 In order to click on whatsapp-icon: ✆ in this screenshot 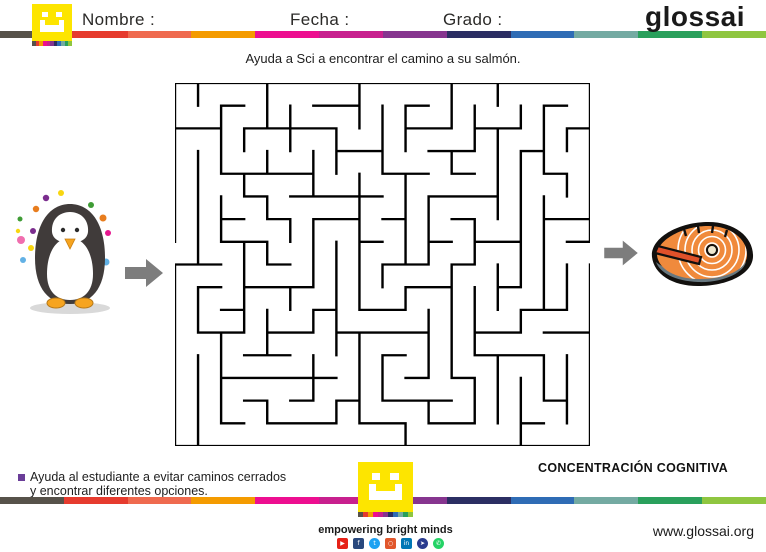, I will do `click(438, 543)`.